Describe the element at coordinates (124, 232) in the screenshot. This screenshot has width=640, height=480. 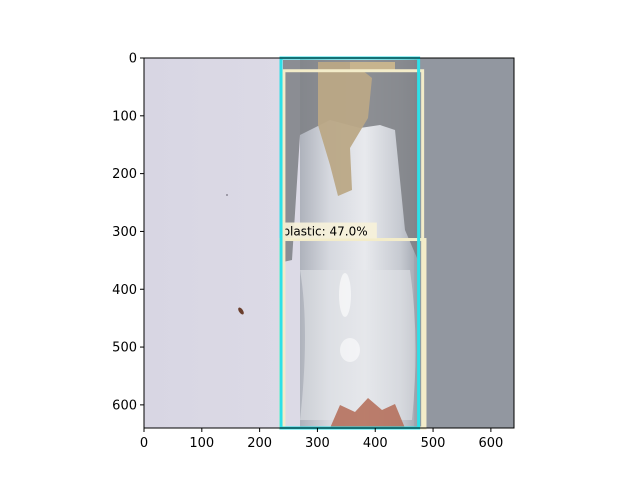
I see `y-tick-label: 300` at that location.